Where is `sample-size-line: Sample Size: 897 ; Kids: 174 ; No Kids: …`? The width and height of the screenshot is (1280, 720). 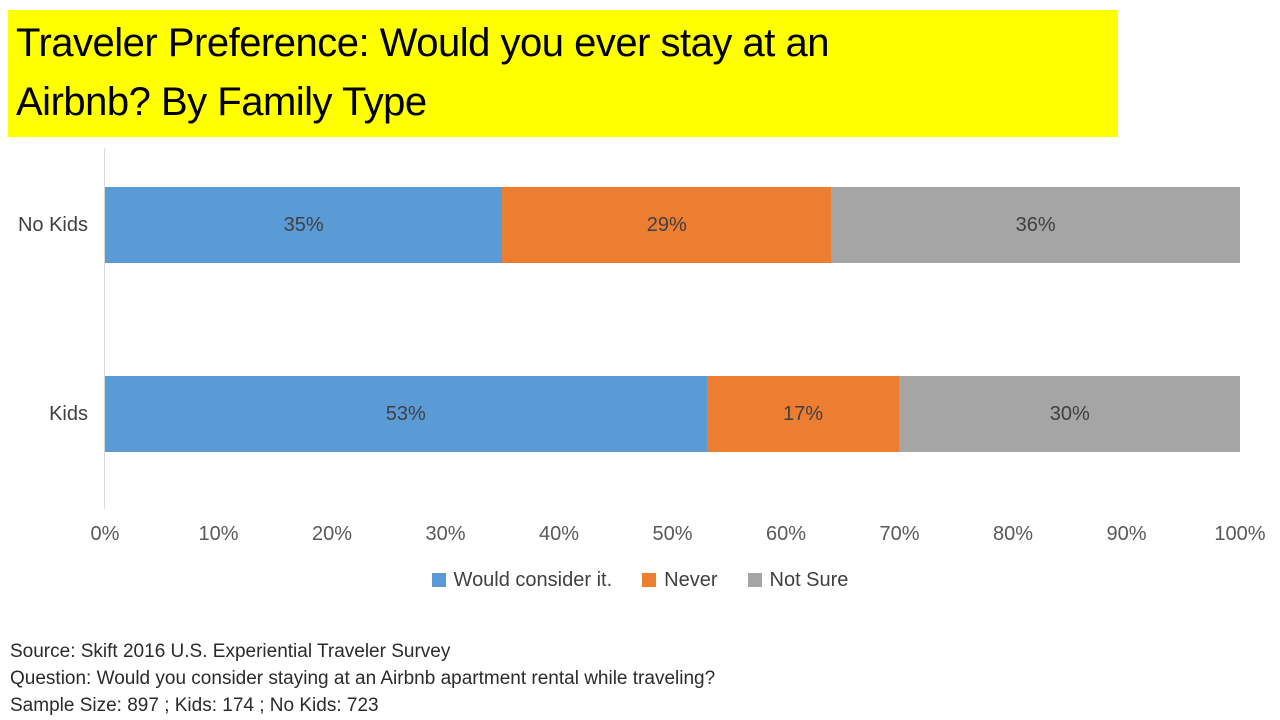
sample-size-line: Sample Size: 897 ; Kids: 174 ; No Kids: … is located at coordinates (194, 705).